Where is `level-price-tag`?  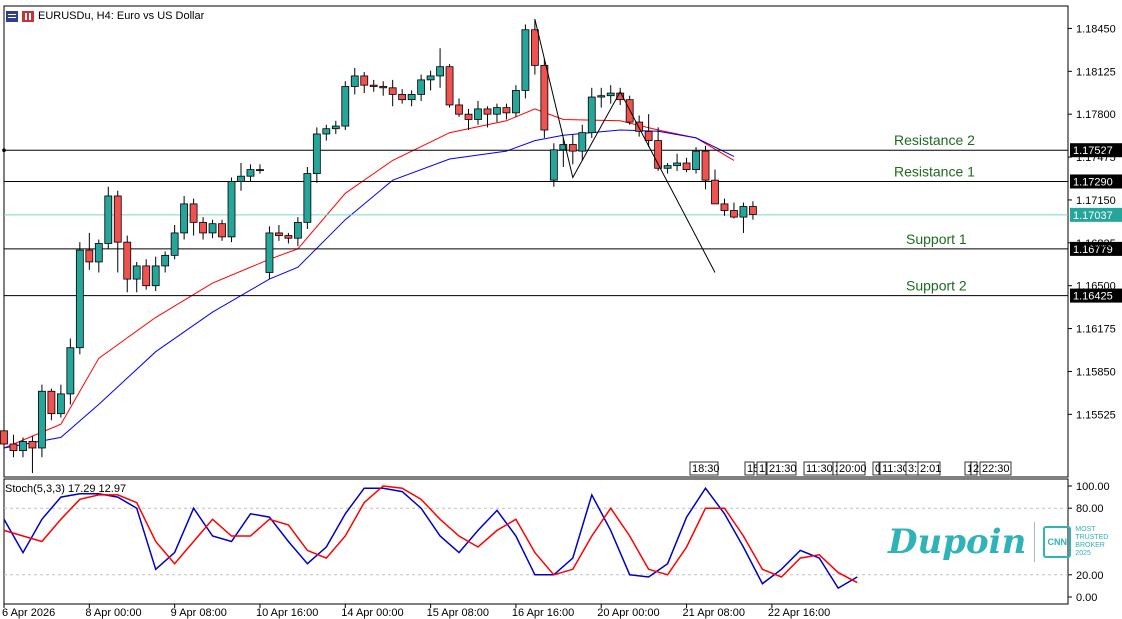
level-price-tag is located at coordinates (1096, 295).